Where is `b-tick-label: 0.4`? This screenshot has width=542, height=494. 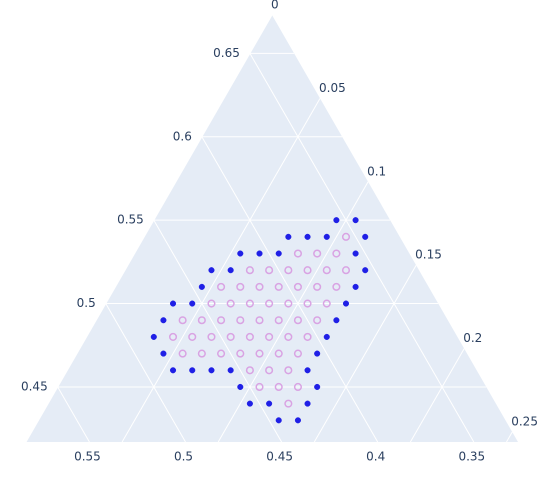 b-tick-label: 0.4 is located at coordinates (375, 457).